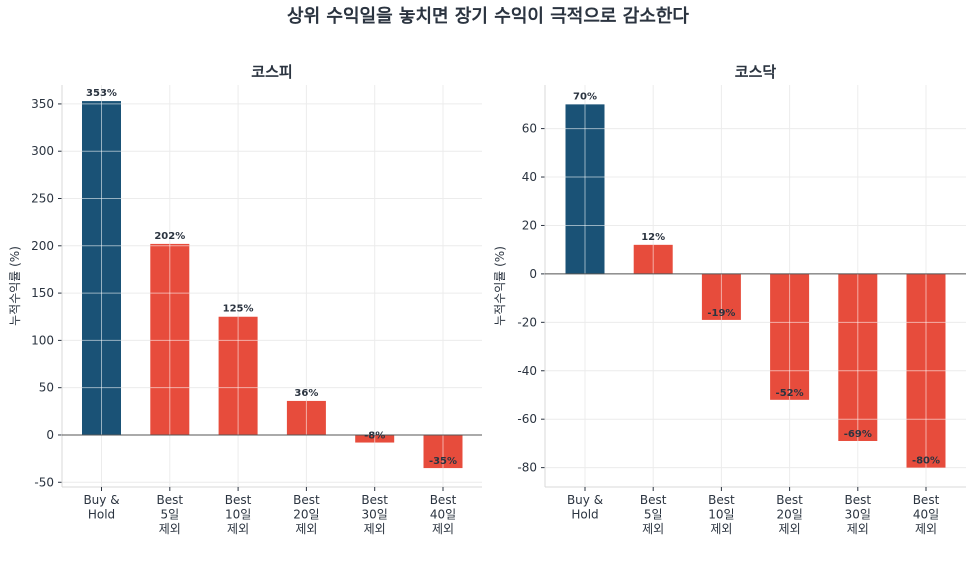  Describe the element at coordinates (42, 293) in the screenshot. I see `y-tick-label: 150` at that location.